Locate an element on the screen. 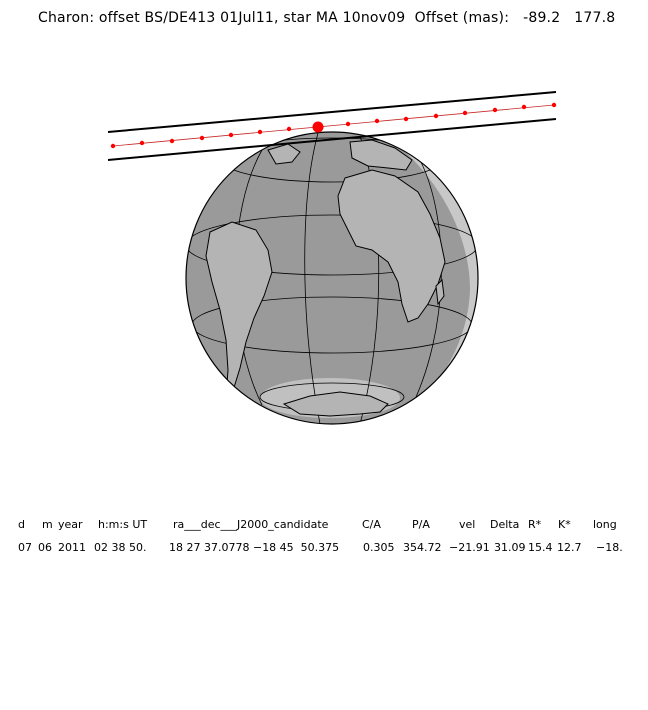 The height and width of the screenshot is (710, 648). cell-radec: 18 27 37.0778 −18 45 50.375 is located at coordinates (254, 547).